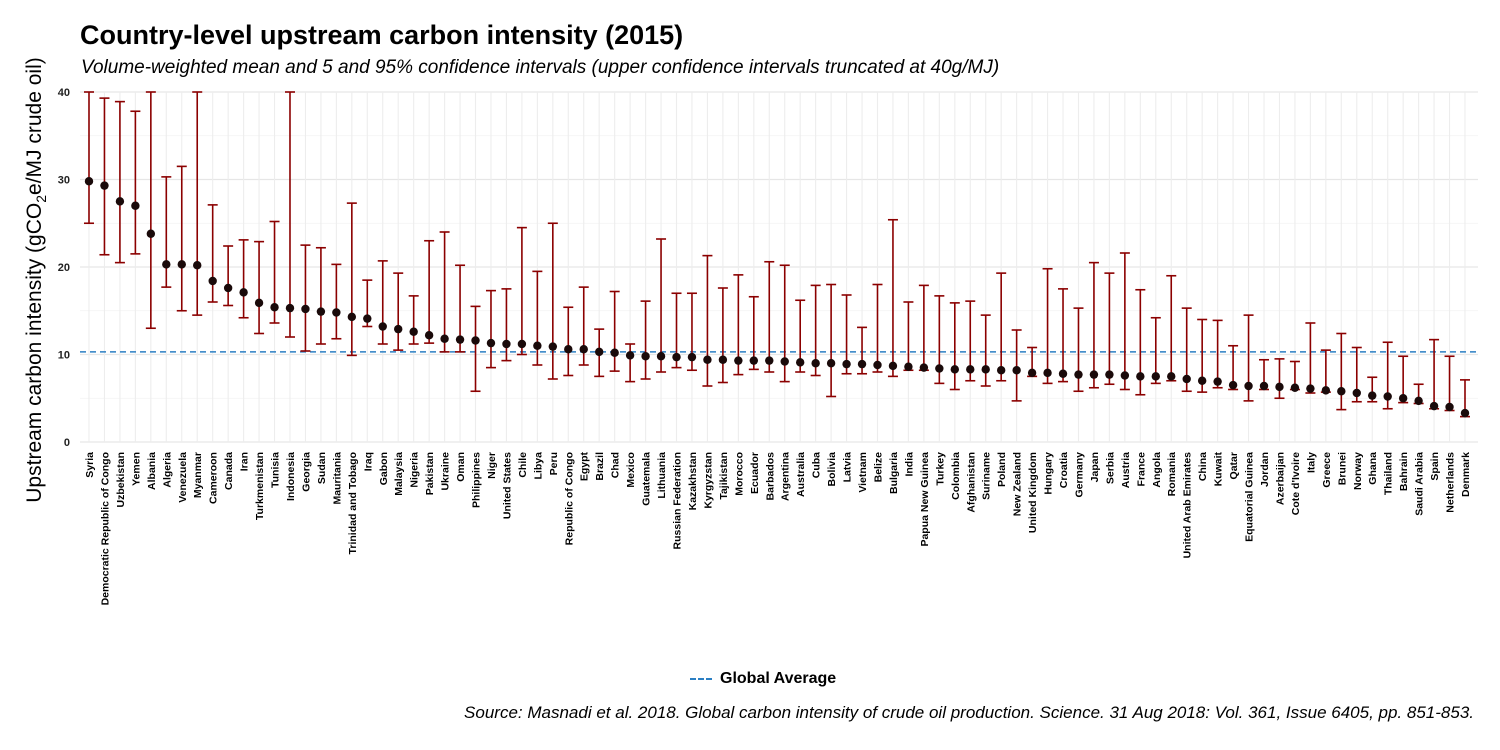 This screenshot has height=750, width=1500. Describe the element at coordinates (1373, 468) in the screenshot. I see `x-tick-label: Ghana` at that location.